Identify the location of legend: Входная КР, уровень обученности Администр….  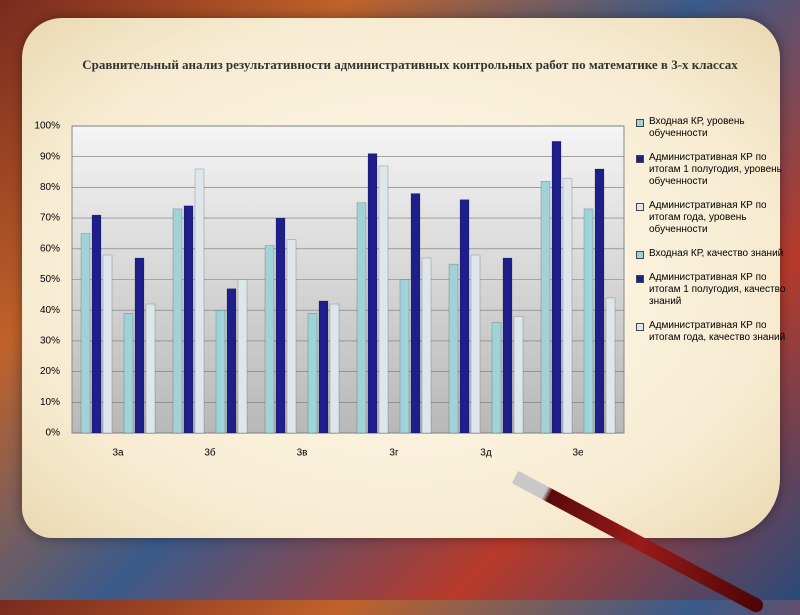
(711, 236).